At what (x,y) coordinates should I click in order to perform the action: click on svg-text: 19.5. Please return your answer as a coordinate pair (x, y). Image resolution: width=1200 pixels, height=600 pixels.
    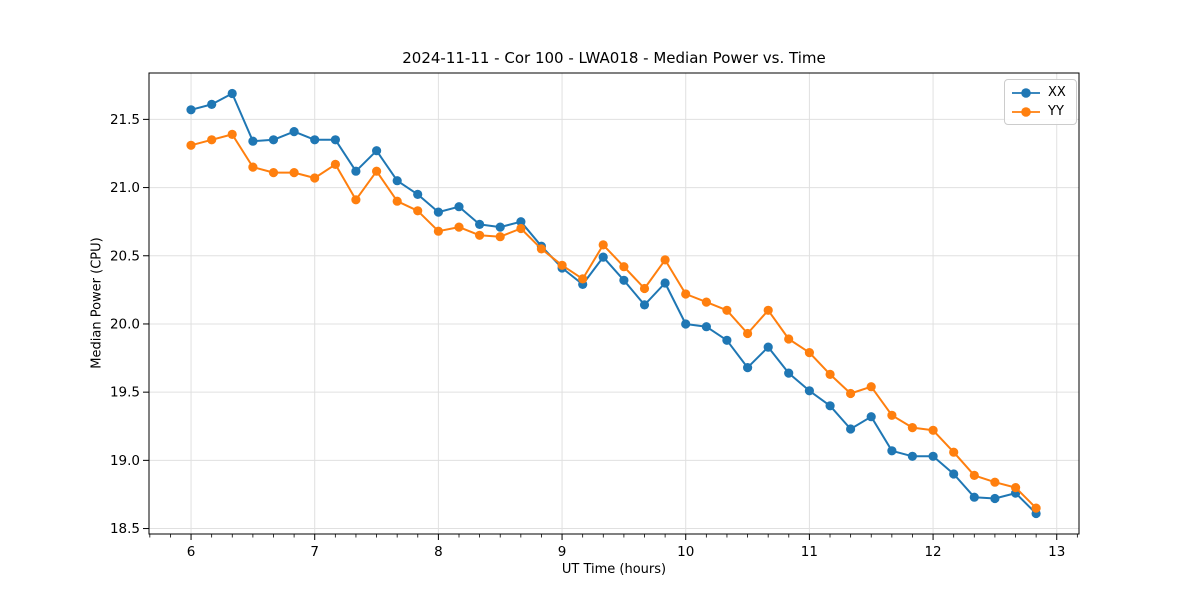
    Looking at the image, I should click on (125, 393).